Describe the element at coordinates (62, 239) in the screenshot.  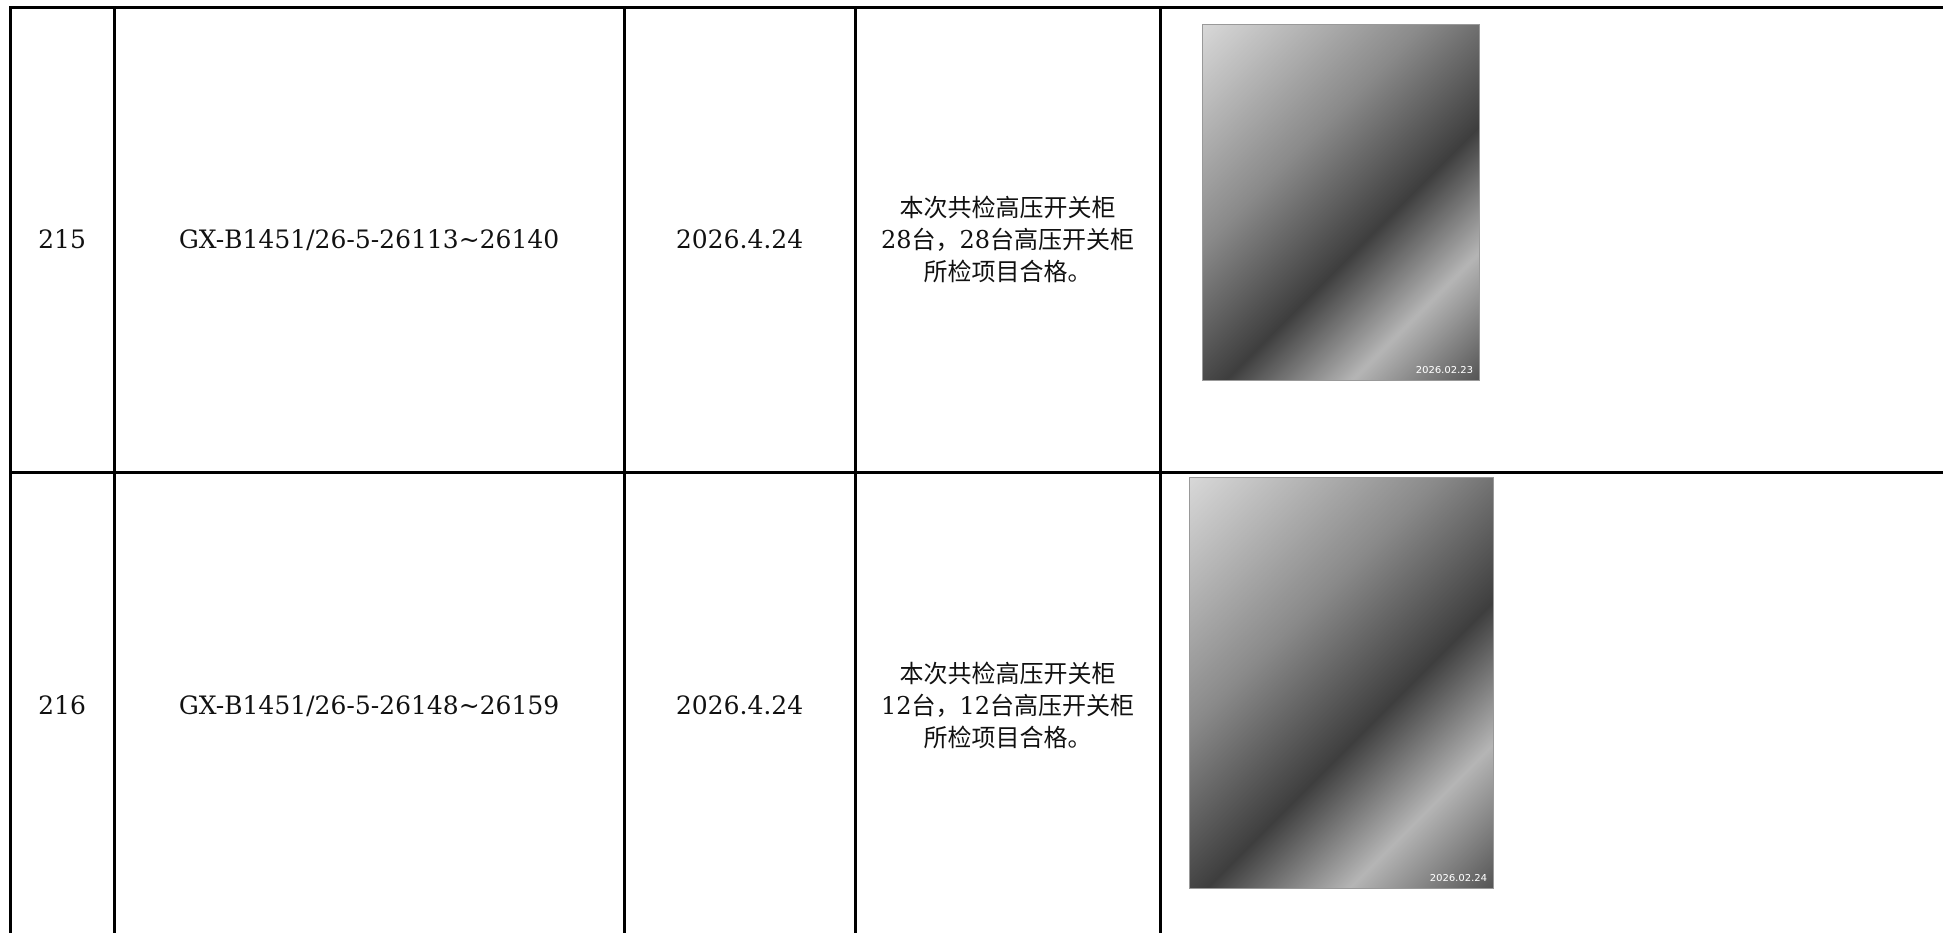
I see `row-number: 215` at that location.